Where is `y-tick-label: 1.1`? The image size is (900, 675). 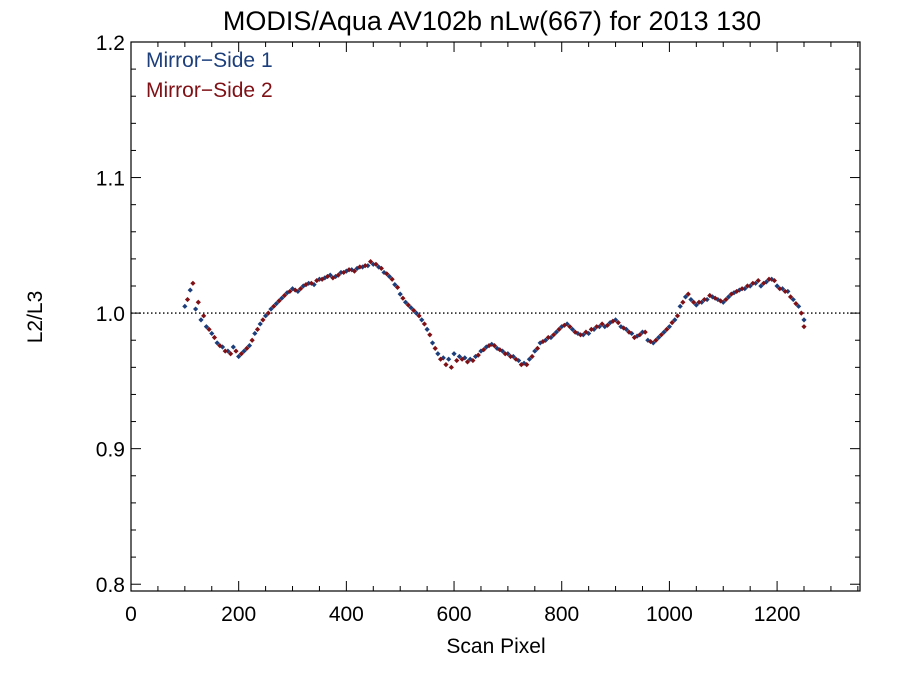
y-tick-label: 1.1 is located at coordinates (110, 179).